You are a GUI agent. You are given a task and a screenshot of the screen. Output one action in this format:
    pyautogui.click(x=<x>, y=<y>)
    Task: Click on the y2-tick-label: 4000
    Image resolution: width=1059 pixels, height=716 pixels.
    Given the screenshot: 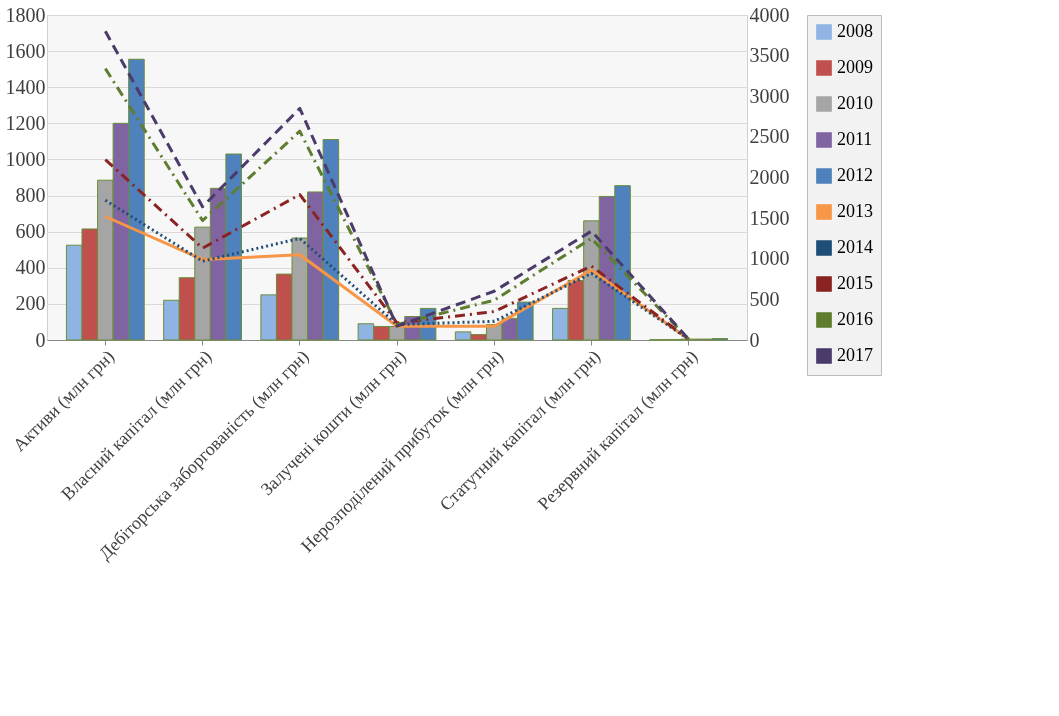 What is the action you would take?
    pyautogui.click(x=769, y=14)
    